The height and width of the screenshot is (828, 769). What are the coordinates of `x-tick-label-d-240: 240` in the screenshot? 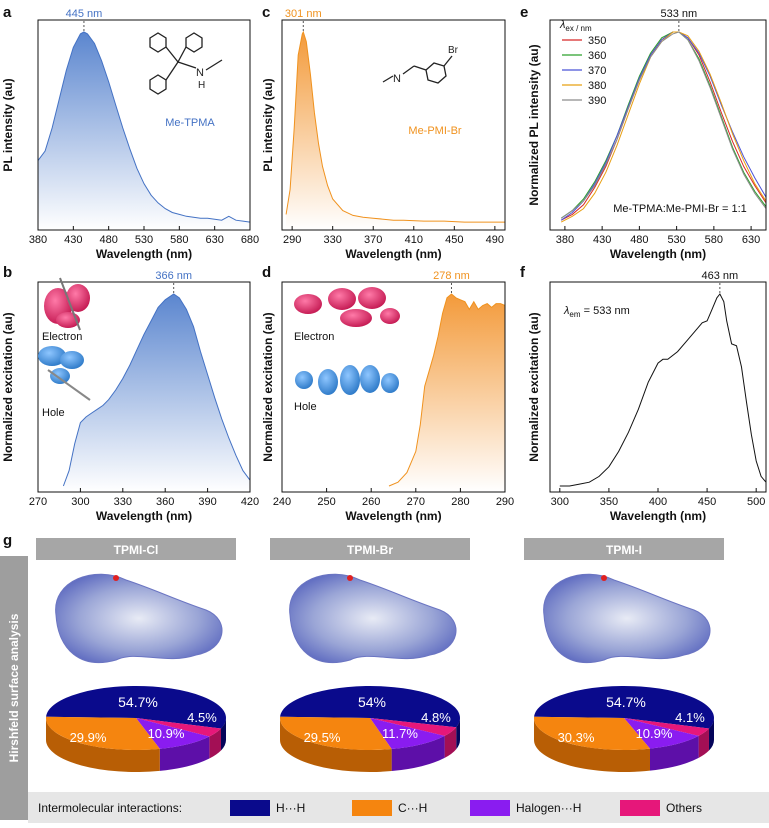 It's located at (282, 502).